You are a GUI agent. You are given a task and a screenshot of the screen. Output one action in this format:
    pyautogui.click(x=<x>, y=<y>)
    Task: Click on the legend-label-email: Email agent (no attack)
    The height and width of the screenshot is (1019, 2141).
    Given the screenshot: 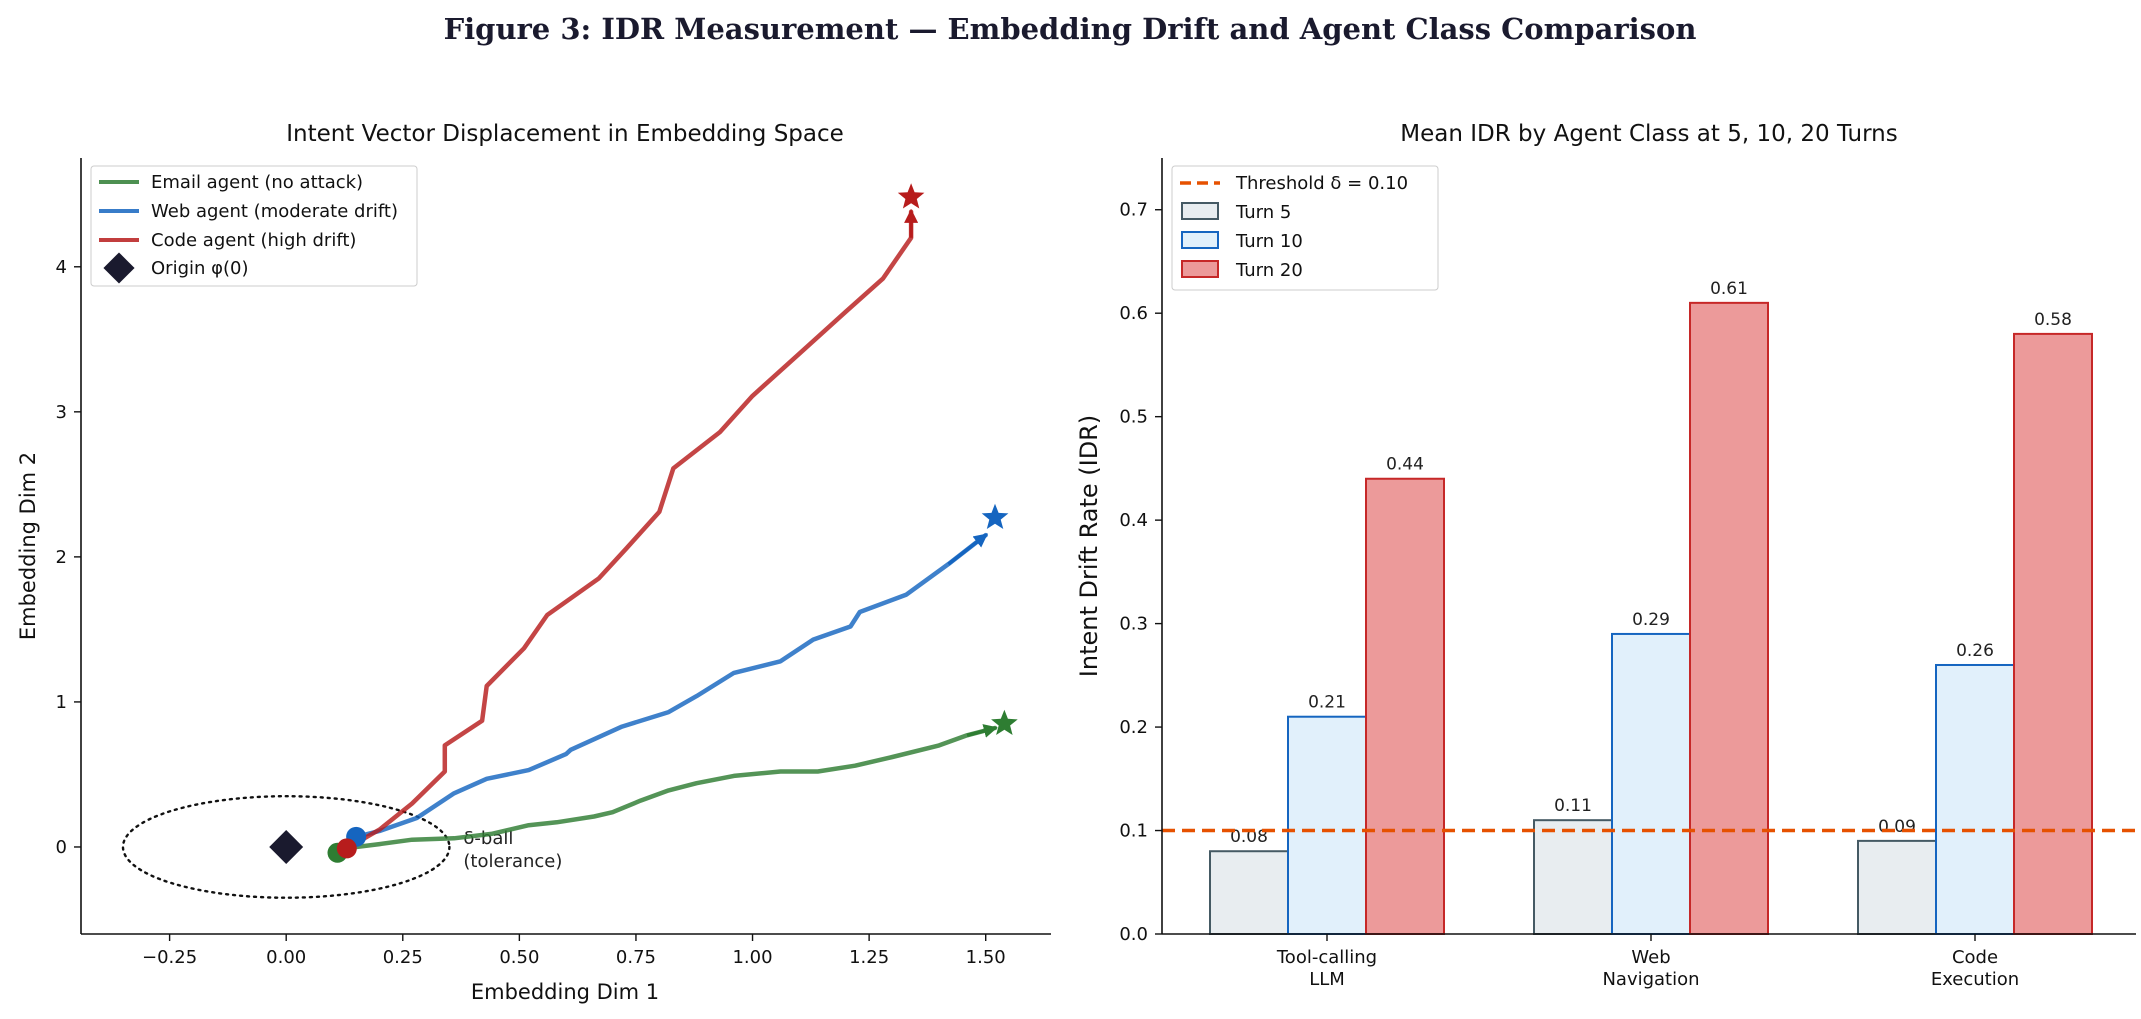 What is the action you would take?
    pyautogui.click(x=257, y=182)
    